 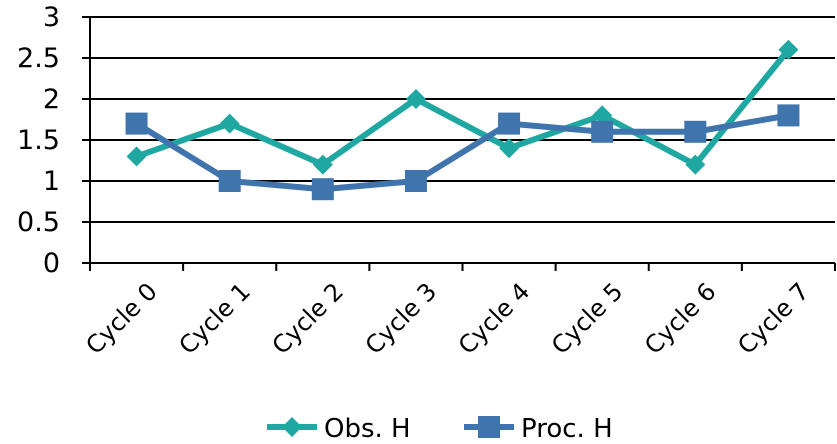 I want to click on x-tick-label: Cycle 1, so click(x=215, y=318).